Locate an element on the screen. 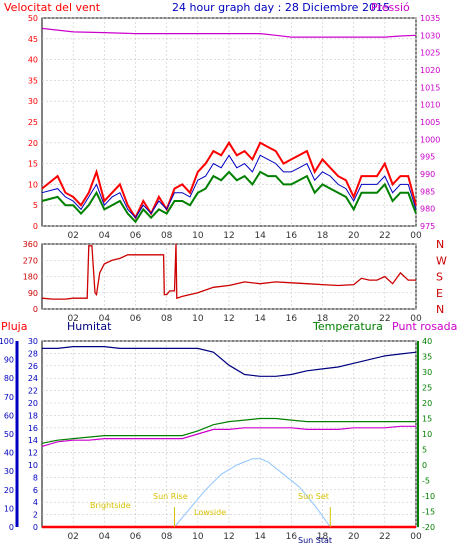  temperature-tick-label: 10 is located at coordinates (427, 434).